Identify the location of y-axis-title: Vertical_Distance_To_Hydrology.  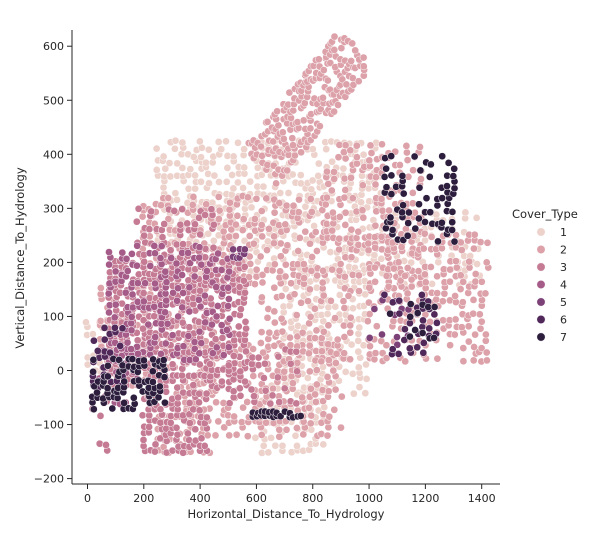
(20, 257).